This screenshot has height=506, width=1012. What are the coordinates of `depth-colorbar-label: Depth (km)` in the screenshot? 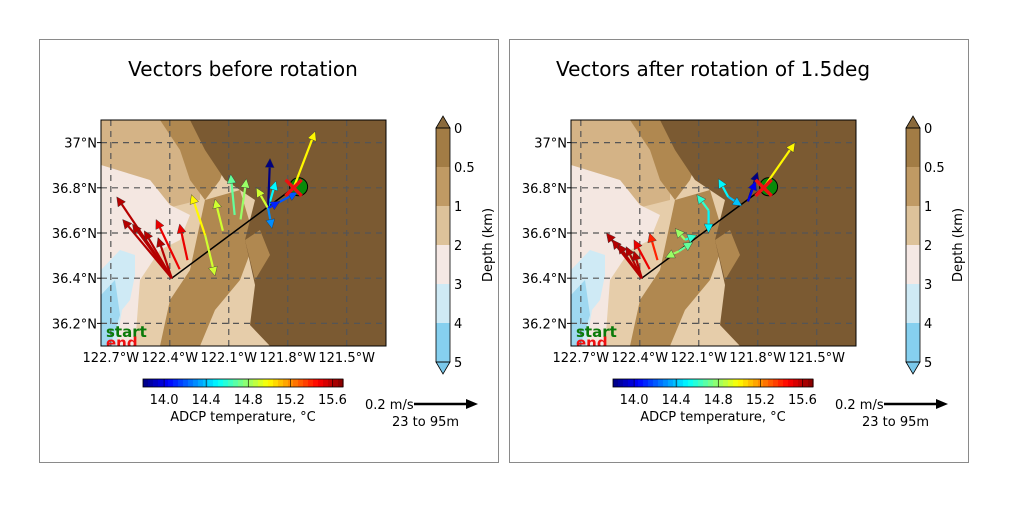 It's located at (958, 245).